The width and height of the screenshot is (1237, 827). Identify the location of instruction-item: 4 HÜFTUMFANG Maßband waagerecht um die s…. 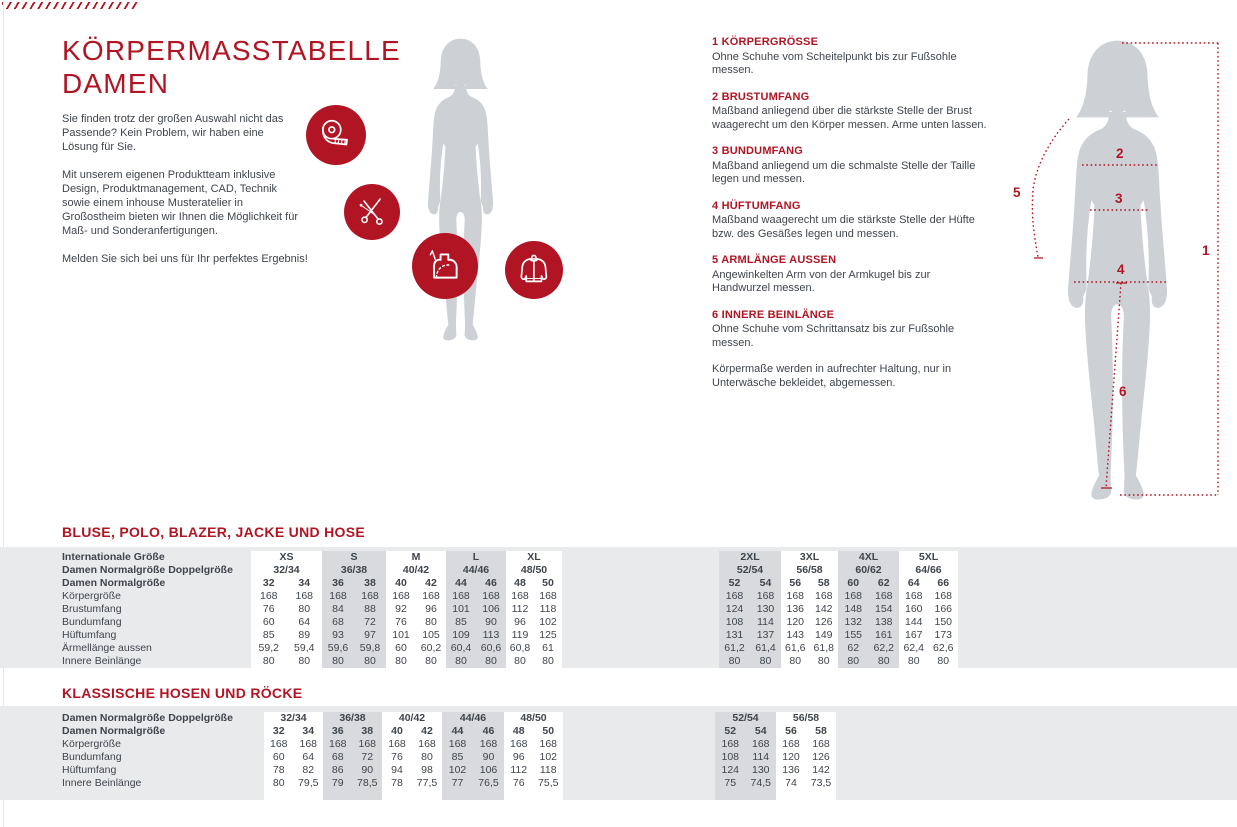
(851, 221).